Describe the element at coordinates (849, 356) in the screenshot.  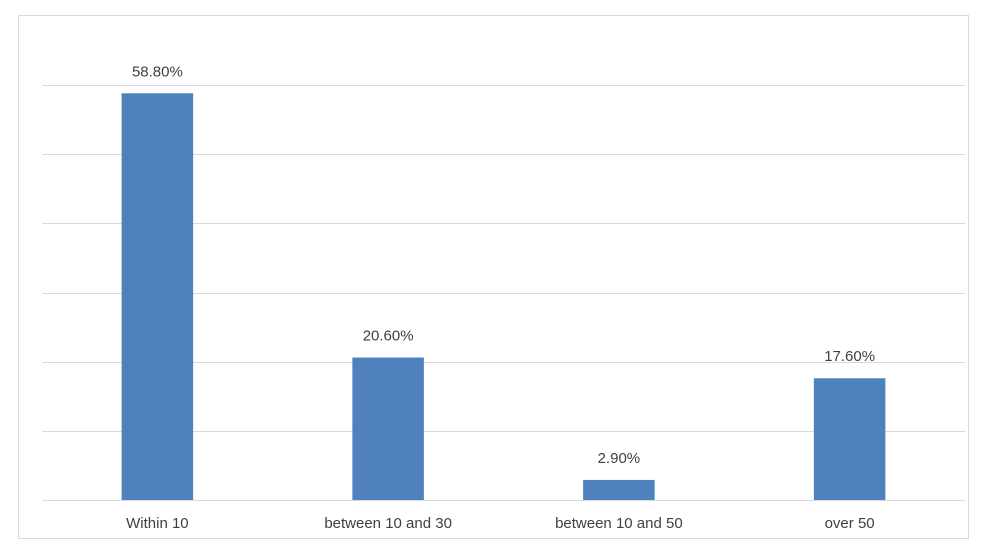
I see `data-label: 17.60%` at that location.